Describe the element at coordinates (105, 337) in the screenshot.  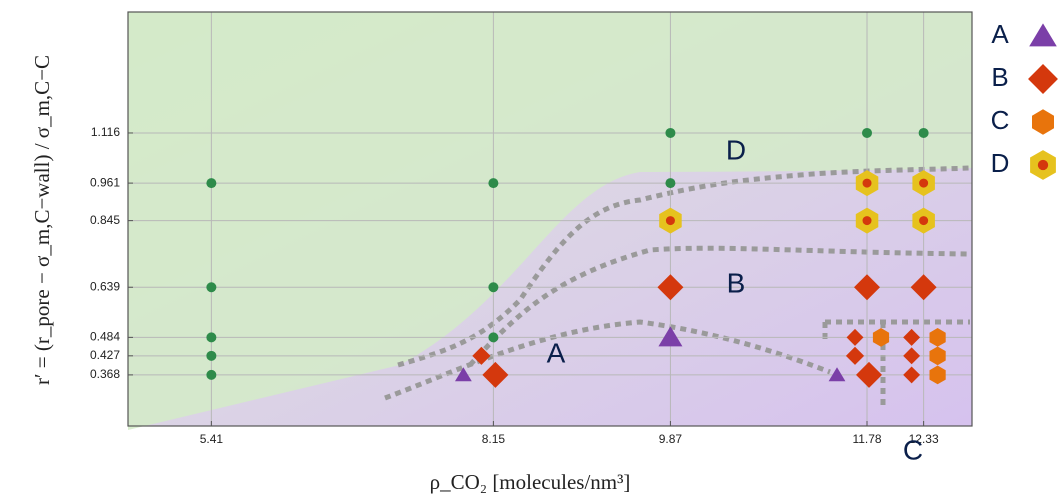
I see `y-tick-label: 0.484` at that location.